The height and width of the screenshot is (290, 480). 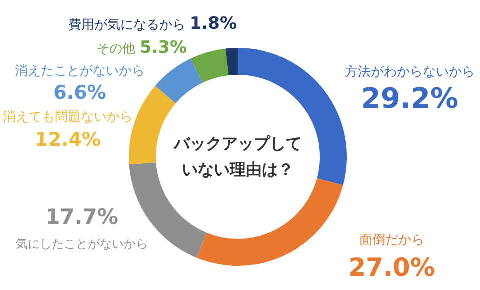 What do you see at coordinates (237, 157) in the screenshot?
I see `title: バックアップしていない理由は？` at bounding box center [237, 157].